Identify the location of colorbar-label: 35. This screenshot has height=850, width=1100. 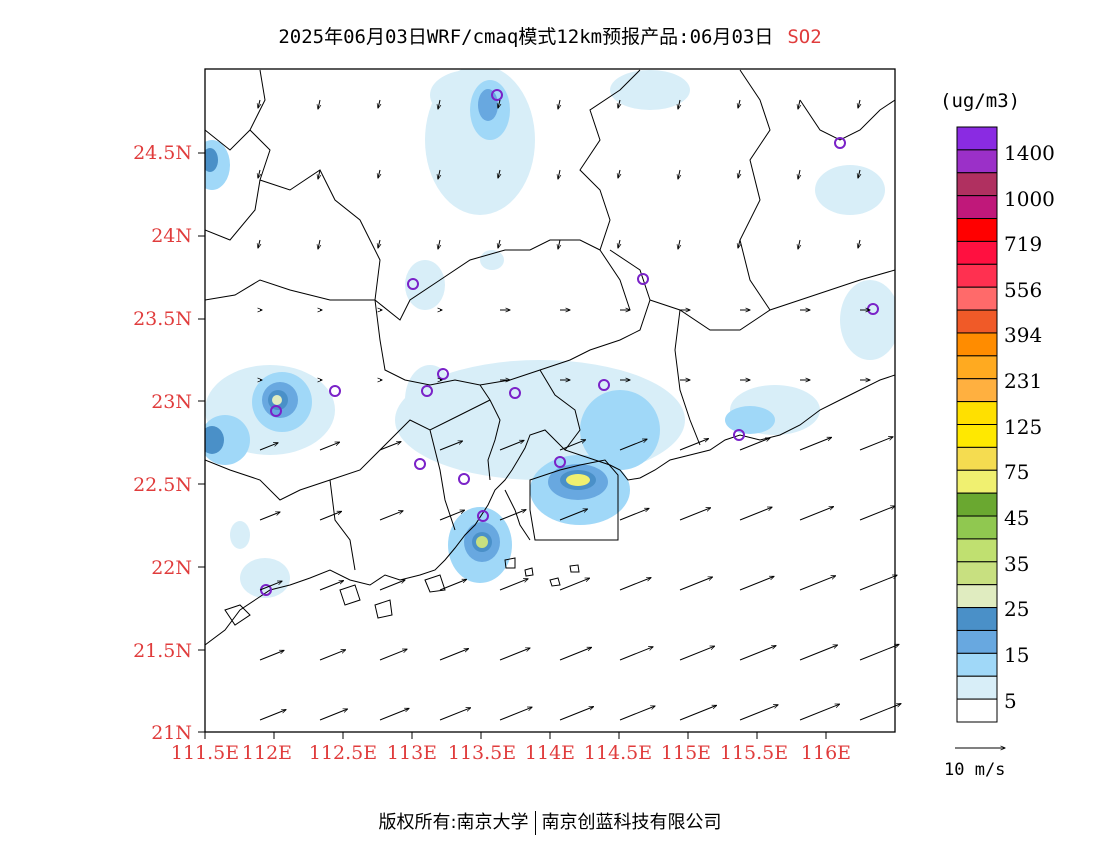
(1016, 564).